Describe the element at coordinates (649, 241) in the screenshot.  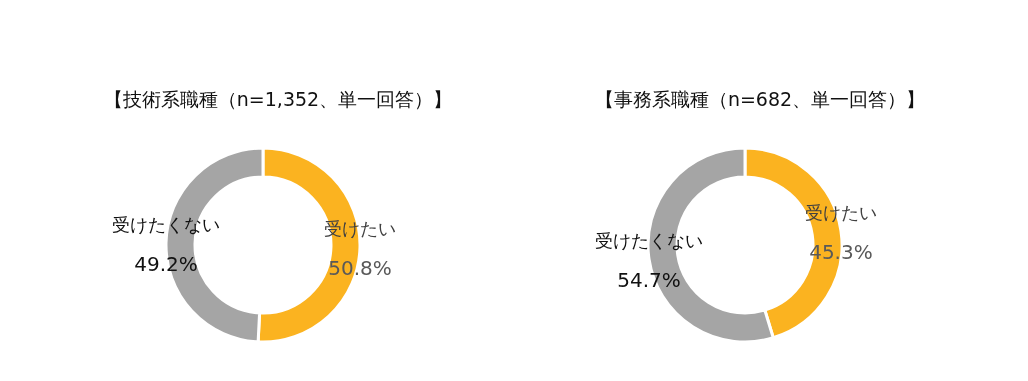
I see `slice-label: 受けたくない` at that location.